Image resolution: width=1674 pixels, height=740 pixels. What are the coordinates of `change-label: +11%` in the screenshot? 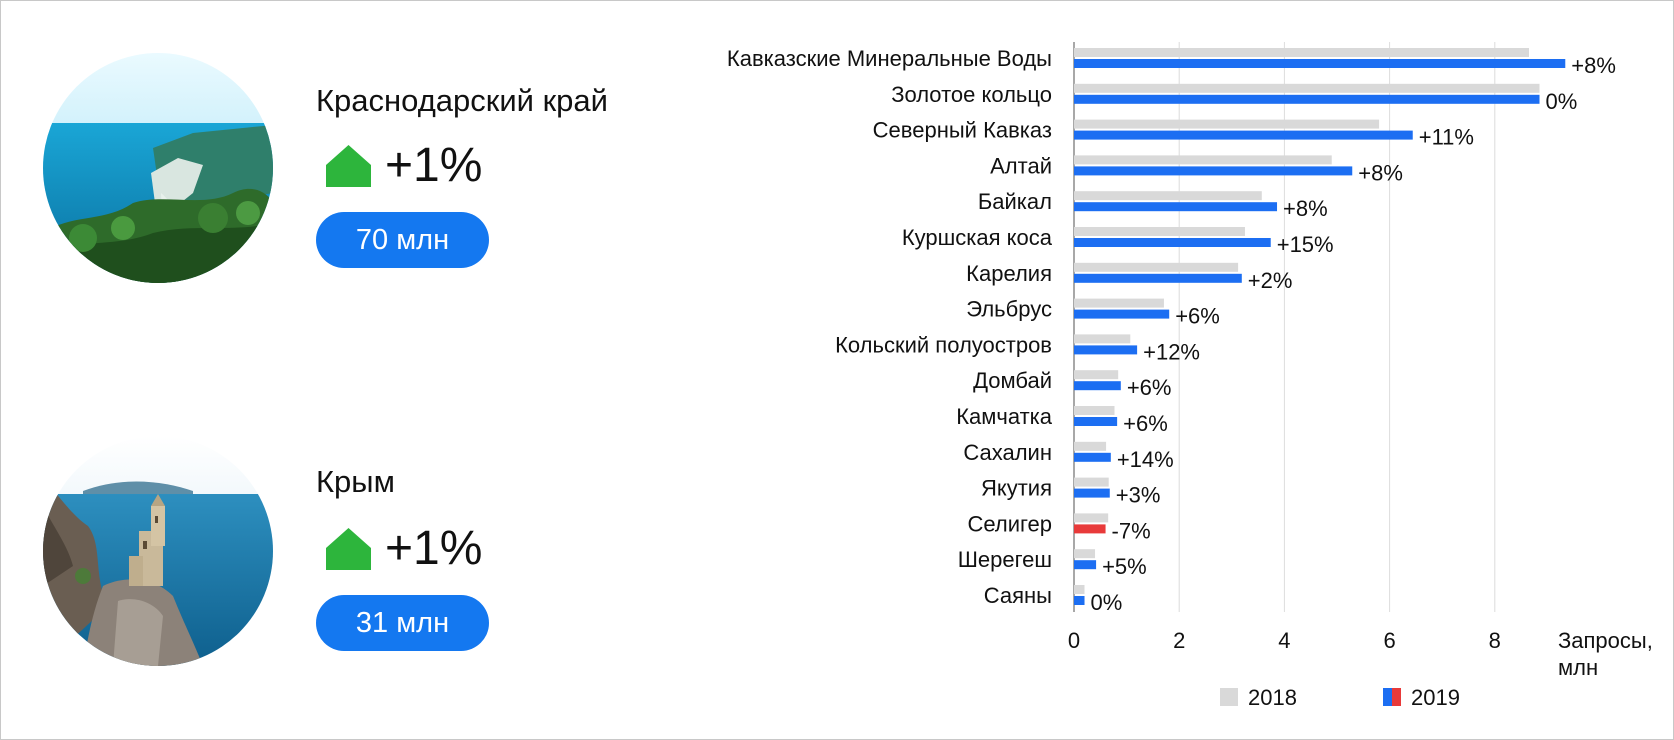 It's located at (1446, 137).